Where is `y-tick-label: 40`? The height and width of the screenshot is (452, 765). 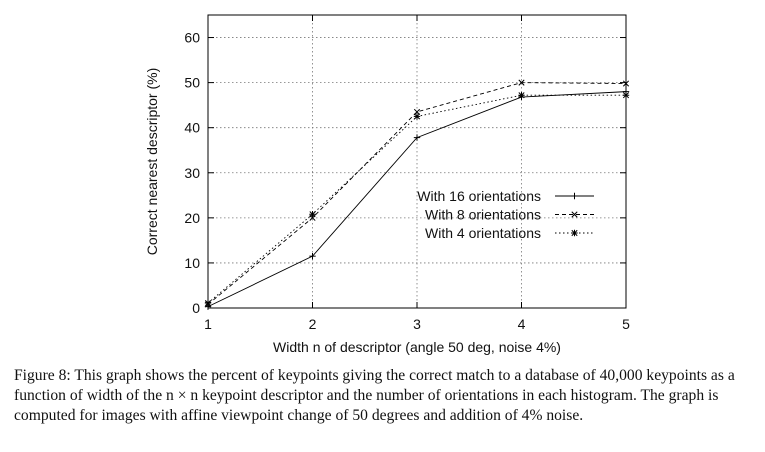
y-tick-label: 40 is located at coordinates (192, 128).